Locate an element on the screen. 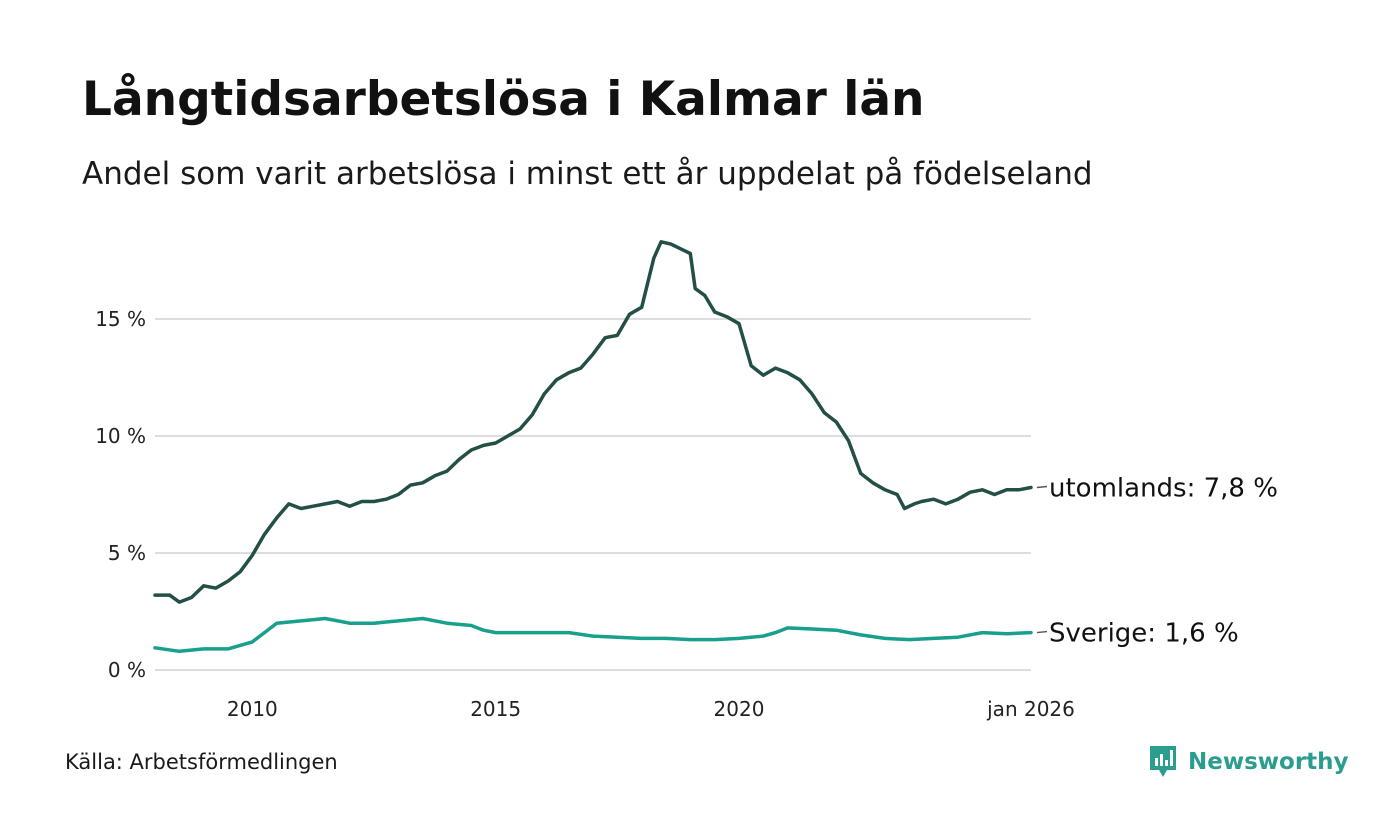 Image resolution: width=1400 pixels, height=840 pixels. chart-title: Långtidsarbetslösa i Kalmar län is located at coordinates (503, 99).